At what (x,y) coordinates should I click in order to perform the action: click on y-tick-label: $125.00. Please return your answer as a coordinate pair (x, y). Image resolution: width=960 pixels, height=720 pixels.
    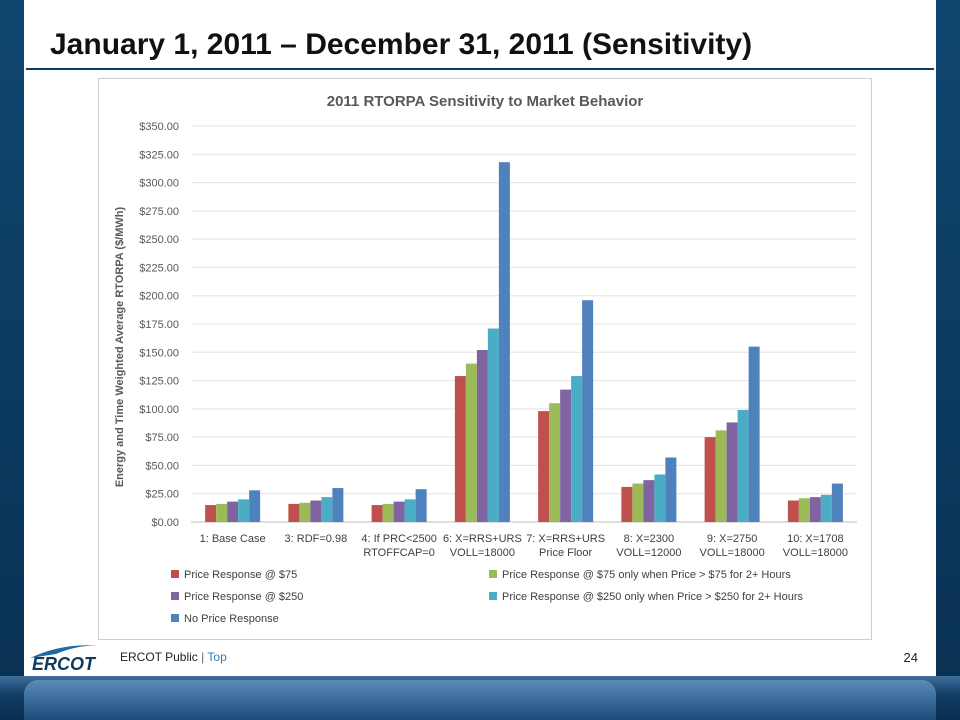
    Looking at the image, I should click on (159, 382).